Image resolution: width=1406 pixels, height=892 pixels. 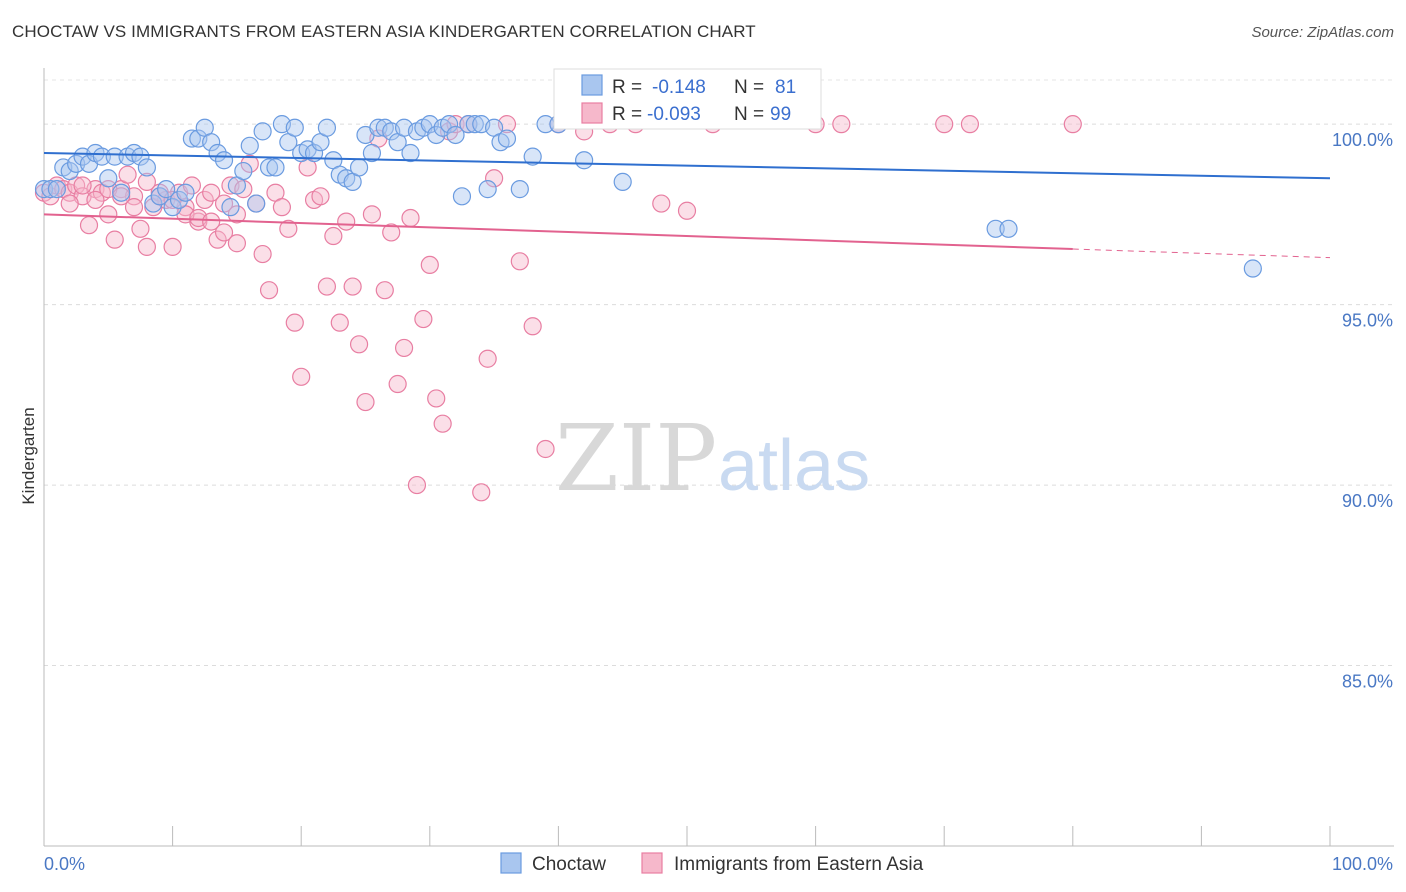 What do you see at coordinates (1367, 682) in the screenshot?
I see `y-tick-label-0: 85.0%` at bounding box center [1367, 682].